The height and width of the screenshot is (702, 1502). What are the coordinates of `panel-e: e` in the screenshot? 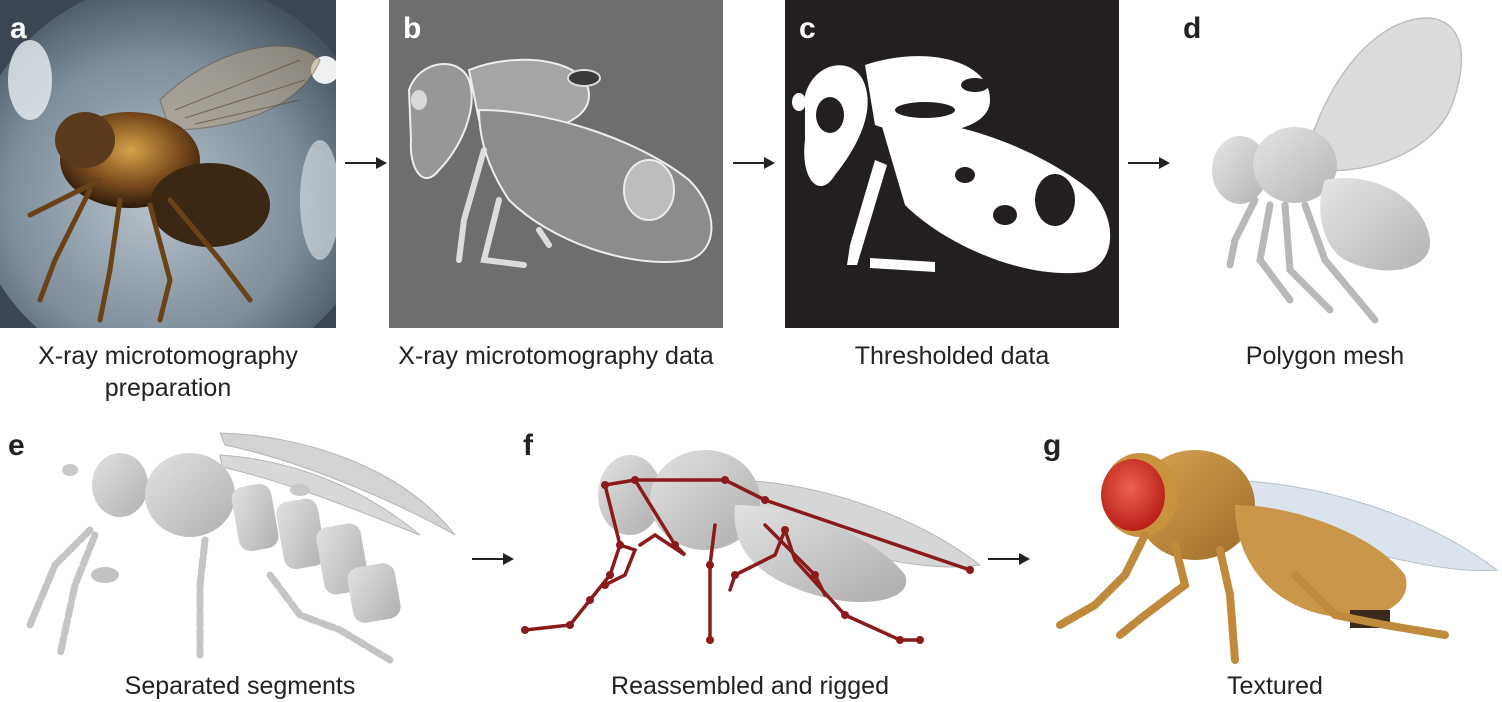 It's located at (235, 545).